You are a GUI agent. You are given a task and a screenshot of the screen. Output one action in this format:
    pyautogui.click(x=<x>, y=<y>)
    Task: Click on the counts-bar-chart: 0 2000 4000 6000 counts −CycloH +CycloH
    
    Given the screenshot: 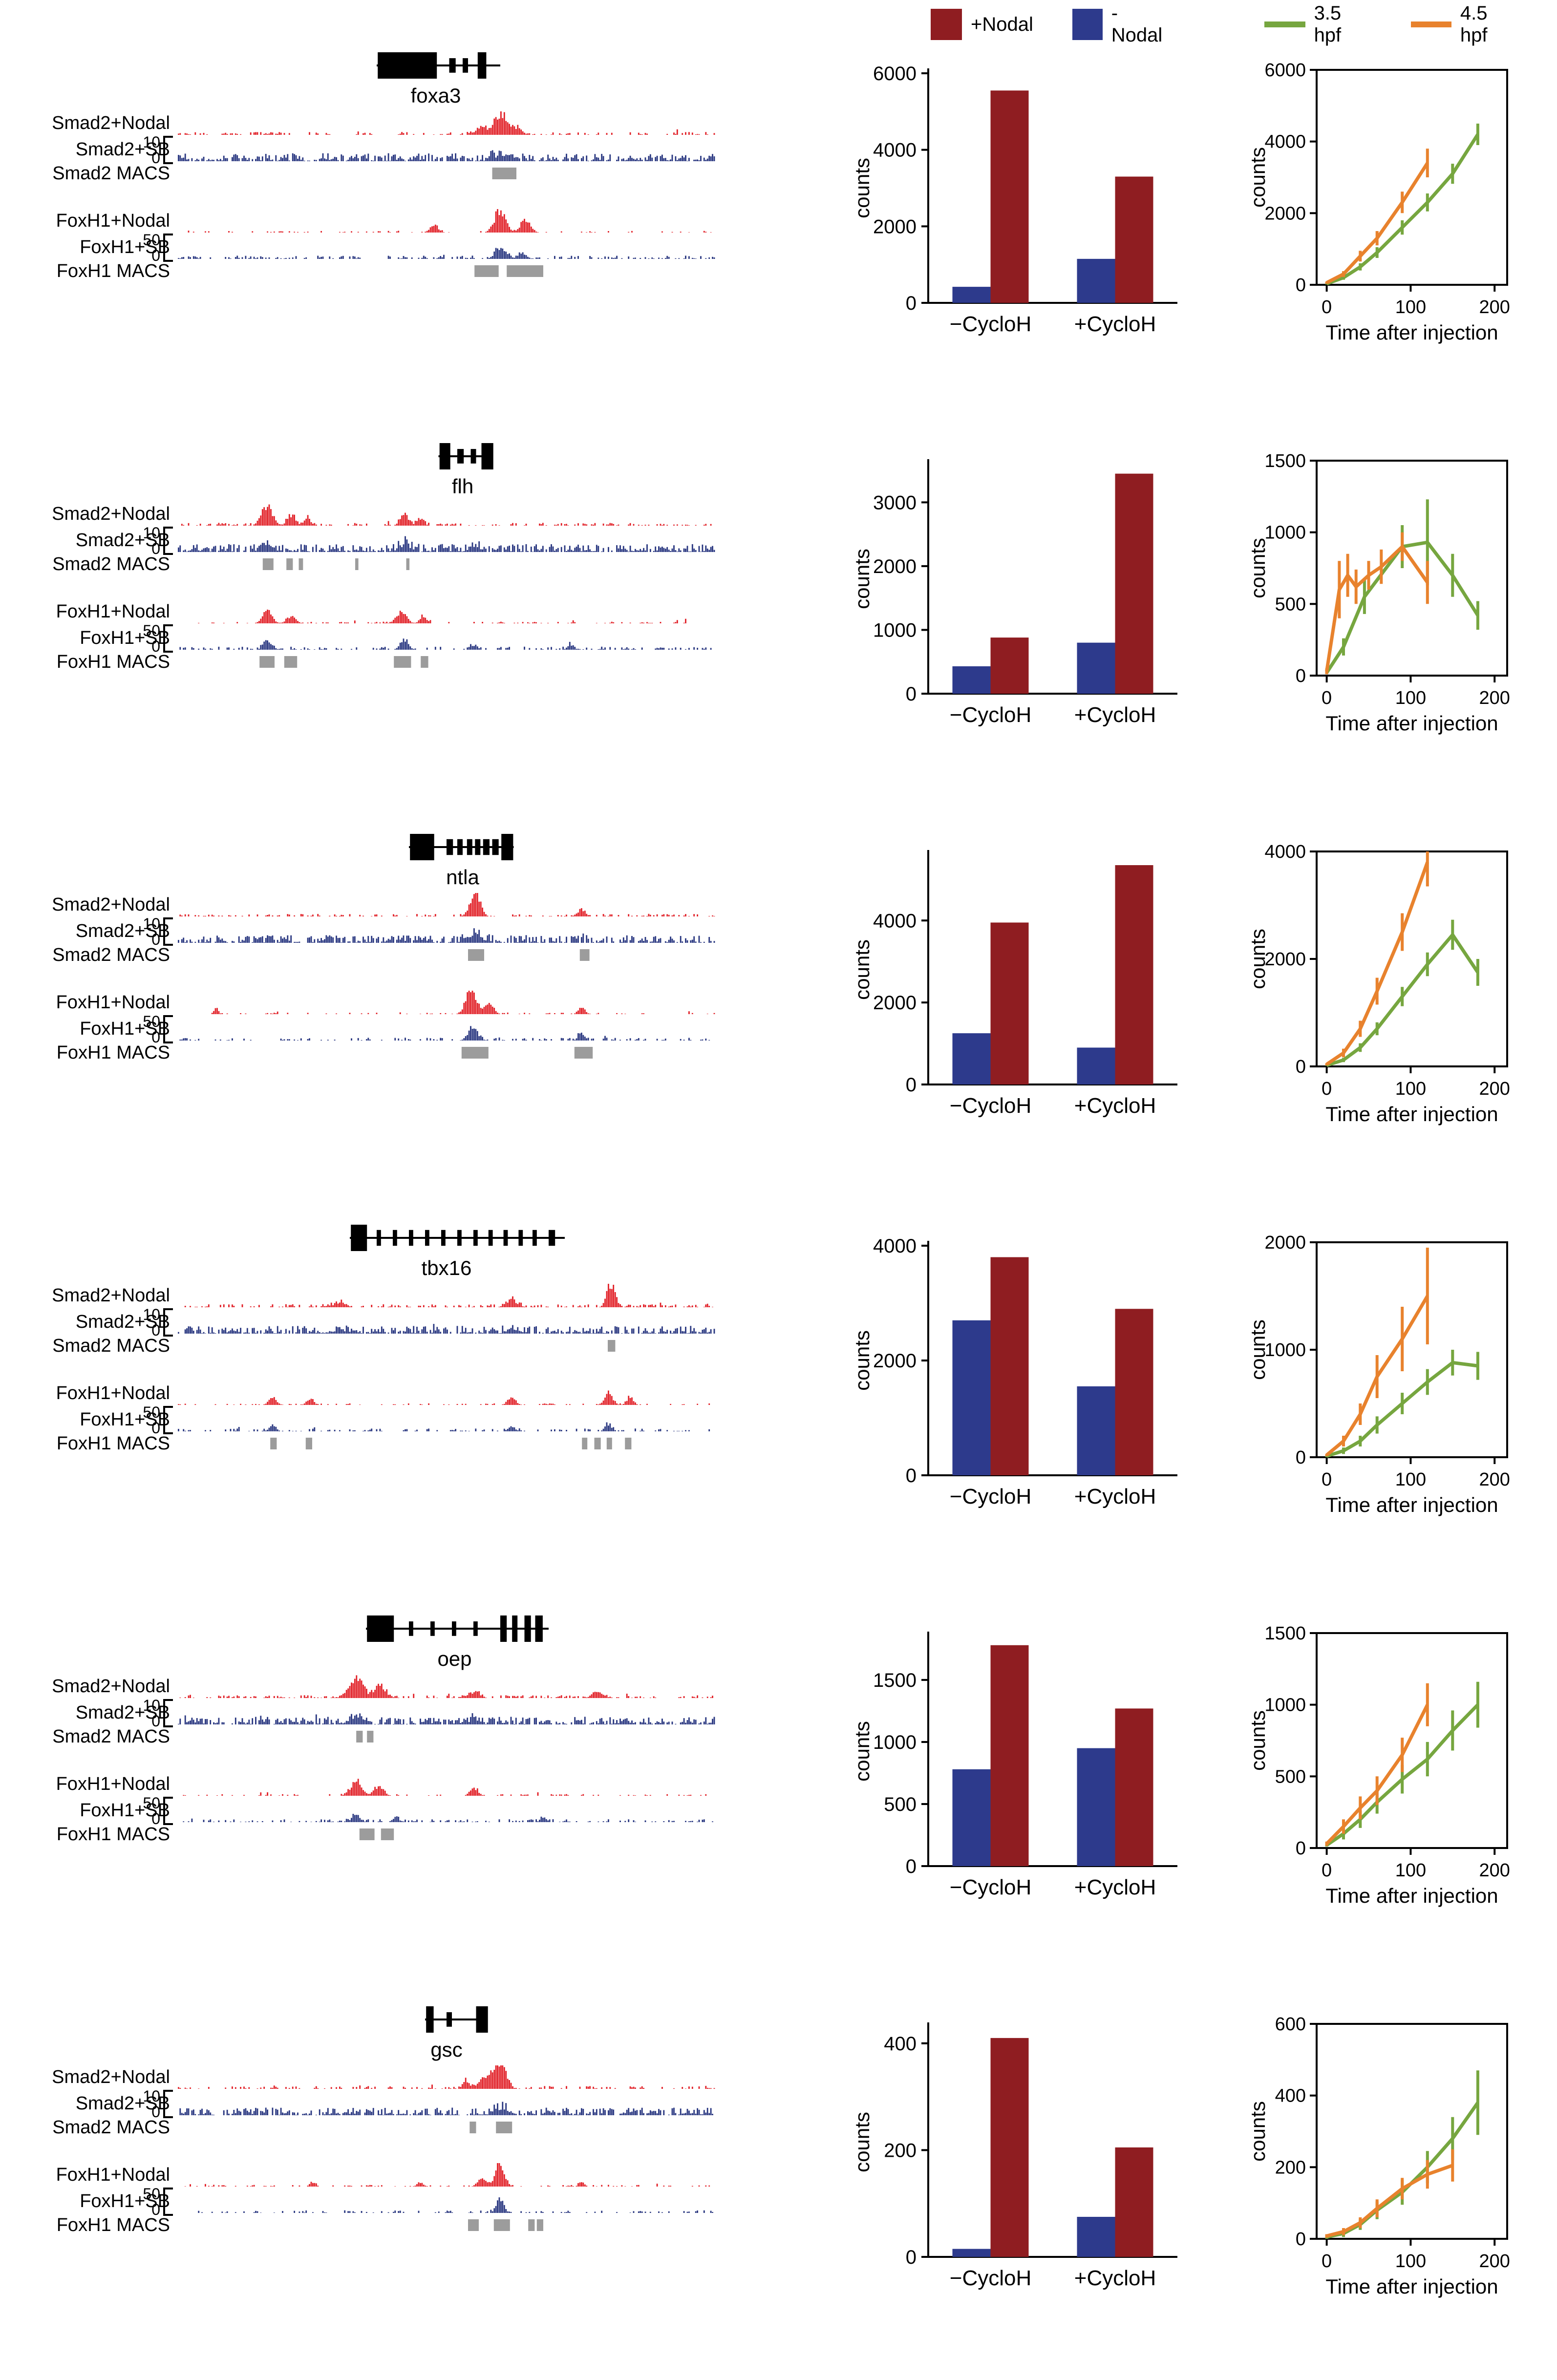 What is the action you would take?
    pyautogui.click(x=1014, y=199)
    